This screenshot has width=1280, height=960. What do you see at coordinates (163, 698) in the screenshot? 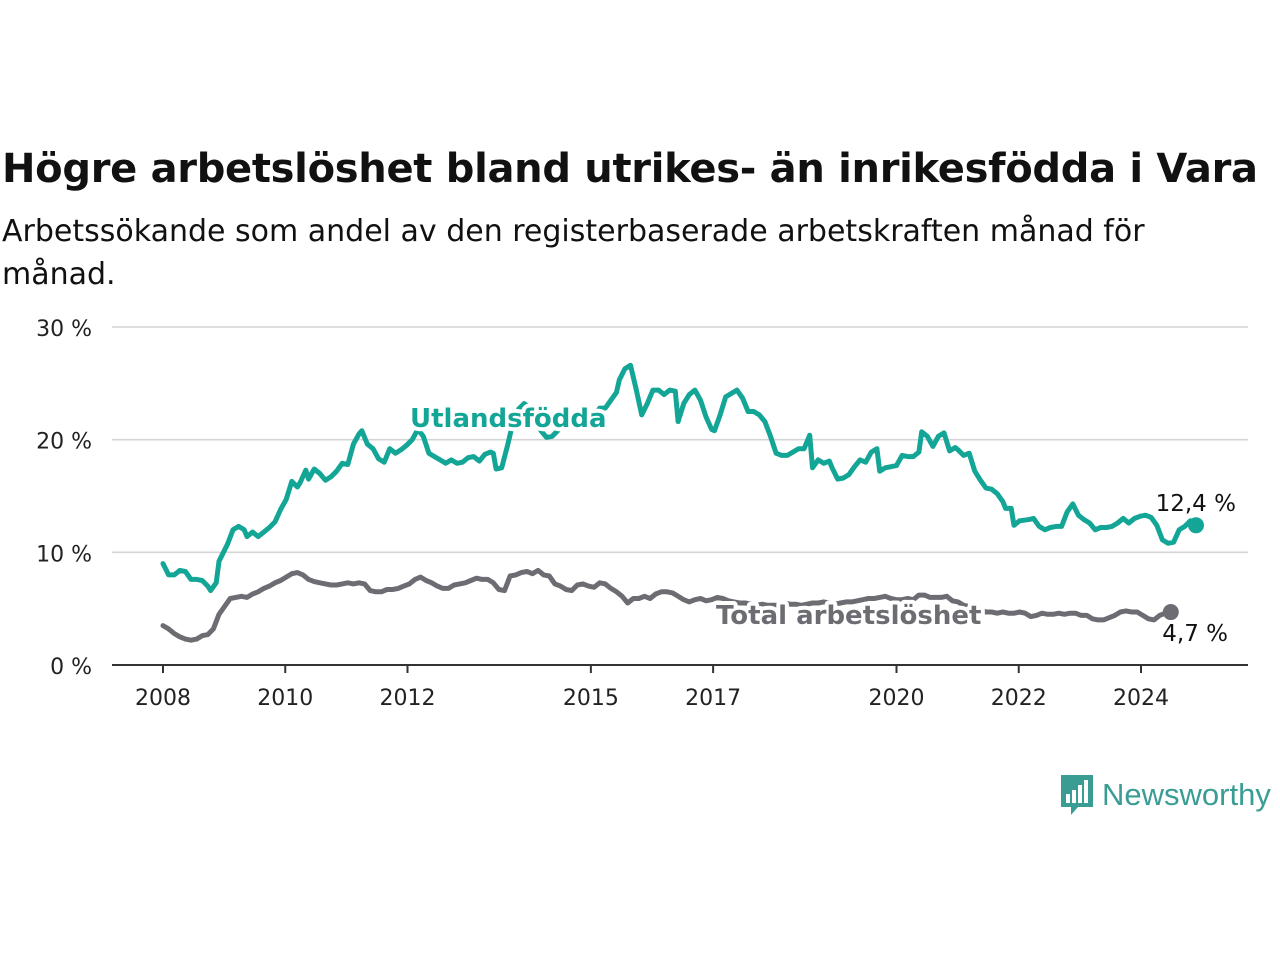
I see `x-tick-label: 2008` at bounding box center [163, 698].